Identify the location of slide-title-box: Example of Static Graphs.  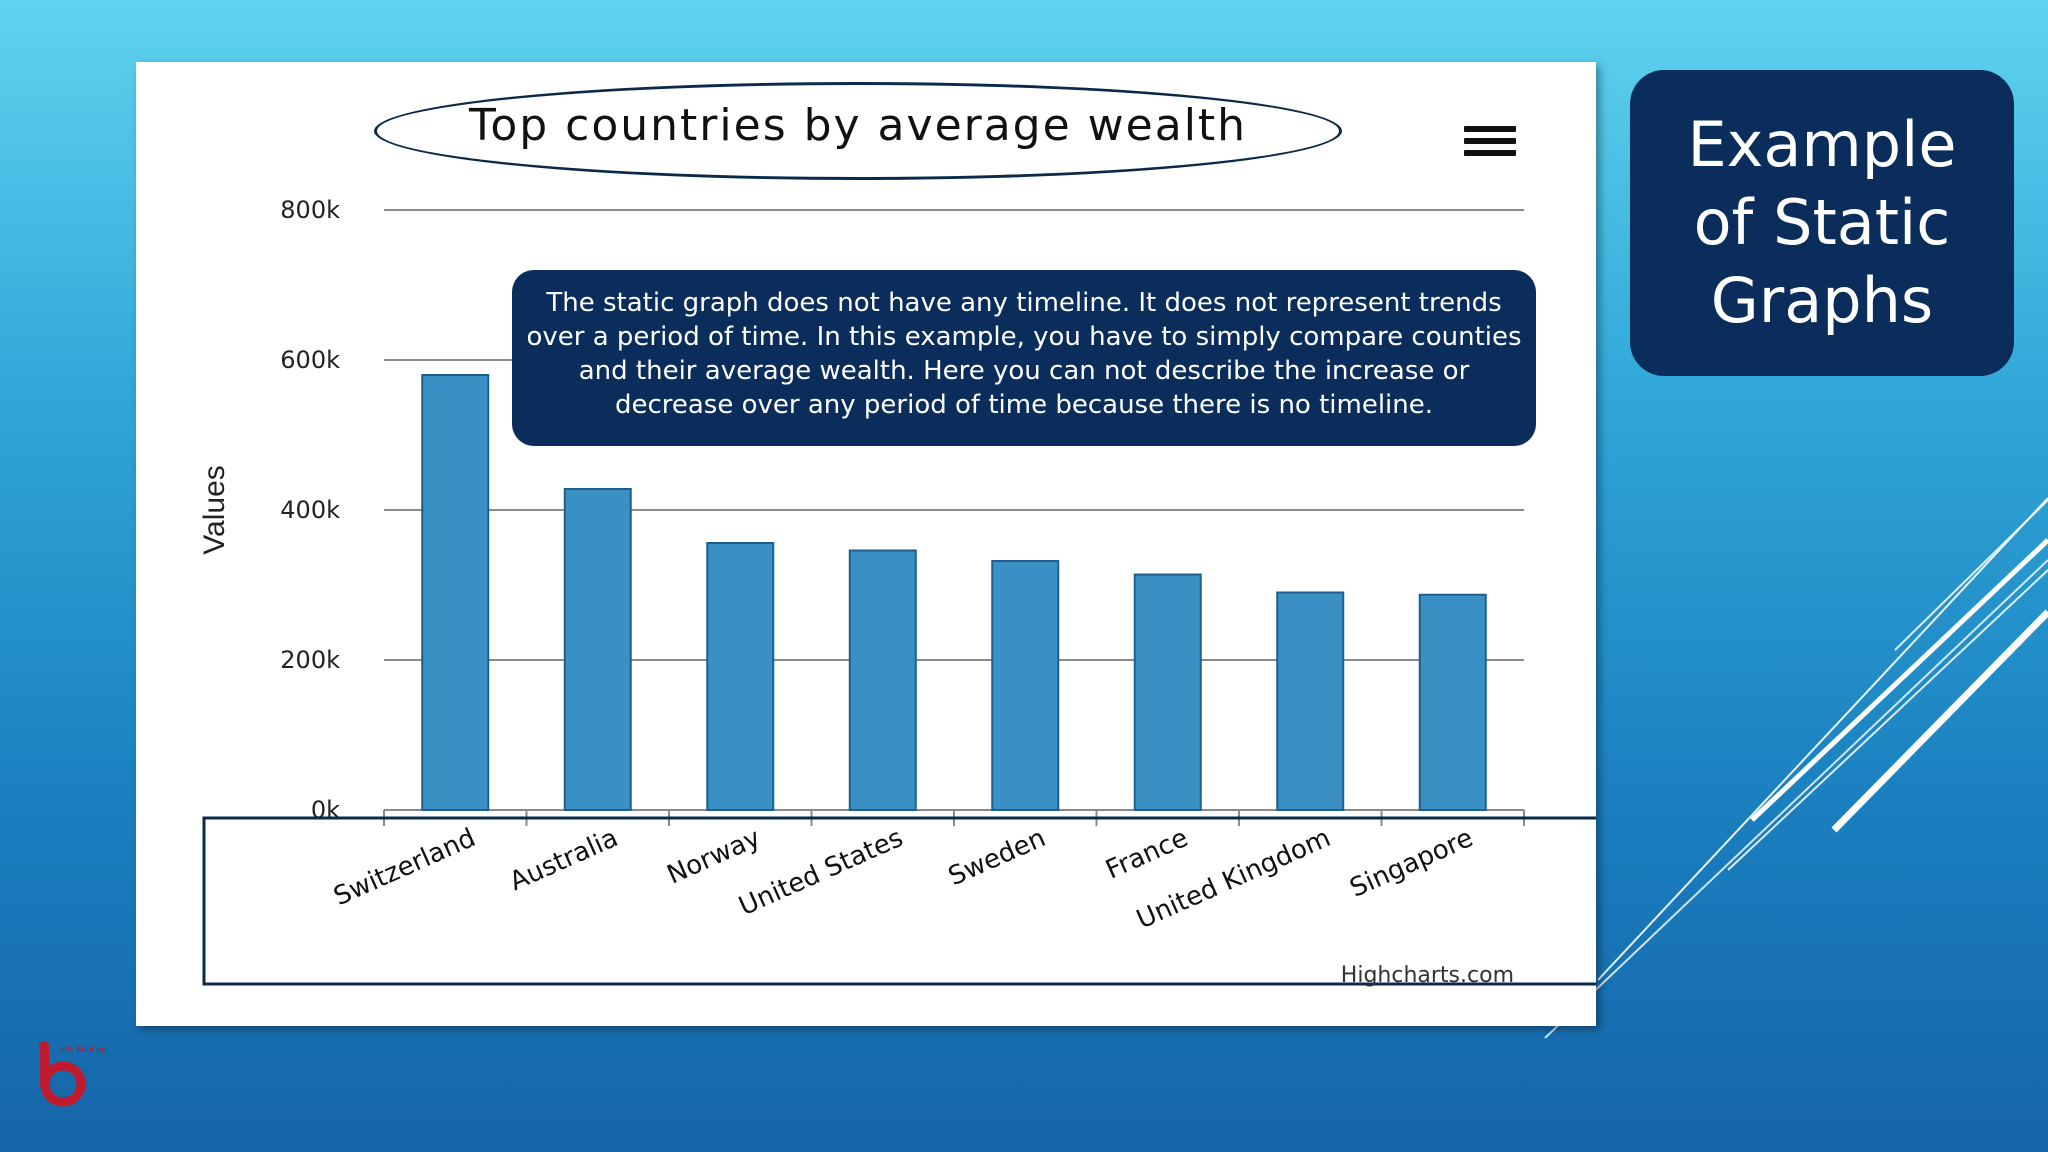
(1822, 223).